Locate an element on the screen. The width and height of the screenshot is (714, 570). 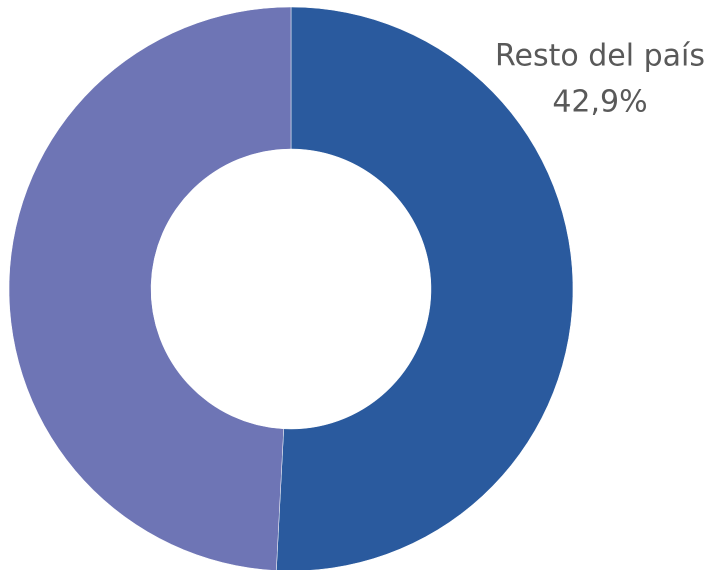
slice-label: Resto del país is located at coordinates (600, 56).